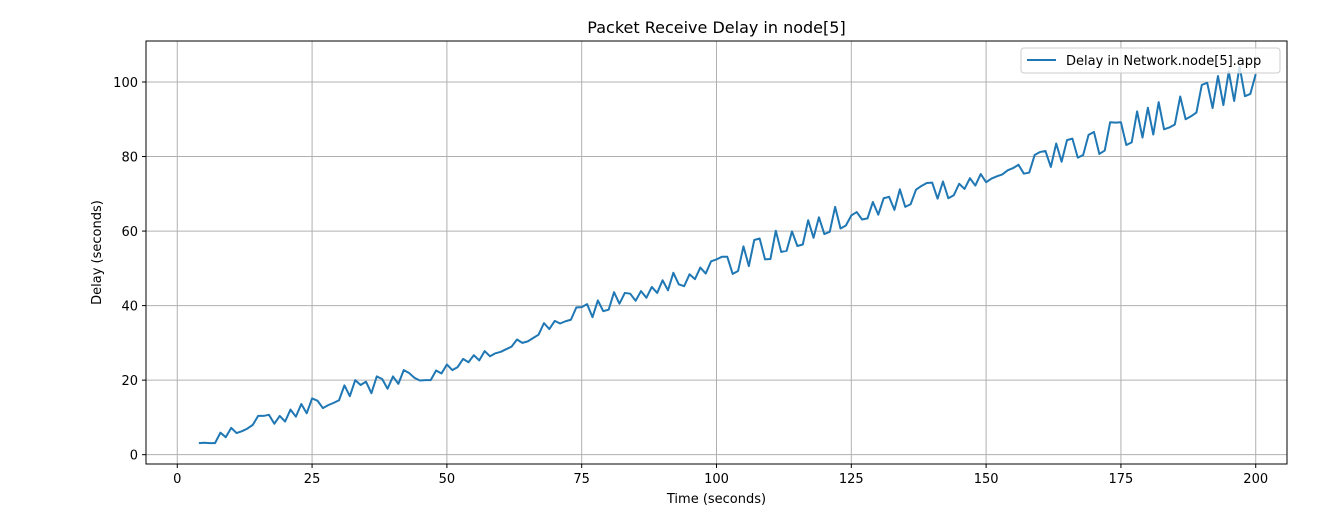 This screenshot has height=527, width=1318. I want to click on y-tick-label: 20, so click(129, 381).